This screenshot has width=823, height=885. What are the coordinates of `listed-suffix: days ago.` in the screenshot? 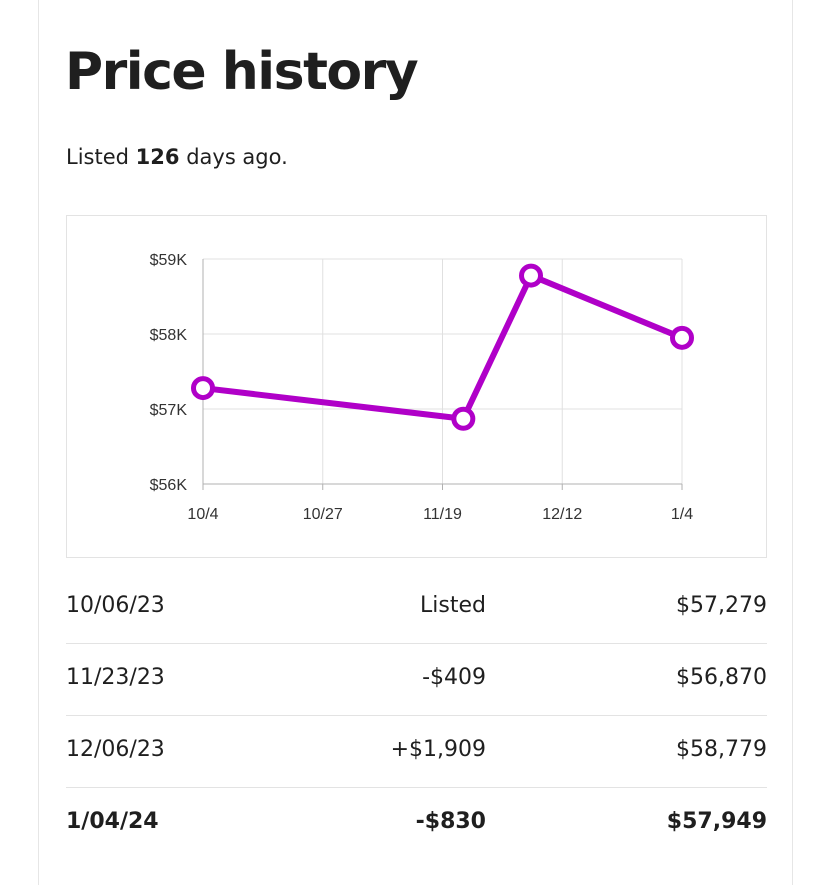 It's located at (237, 157).